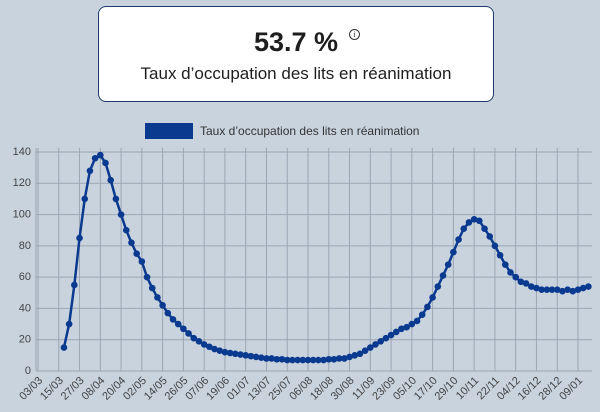 This screenshot has width=600, height=412. Describe the element at coordinates (343, 389) in the screenshot. I see `x-tick-label: 30/08` at that location.